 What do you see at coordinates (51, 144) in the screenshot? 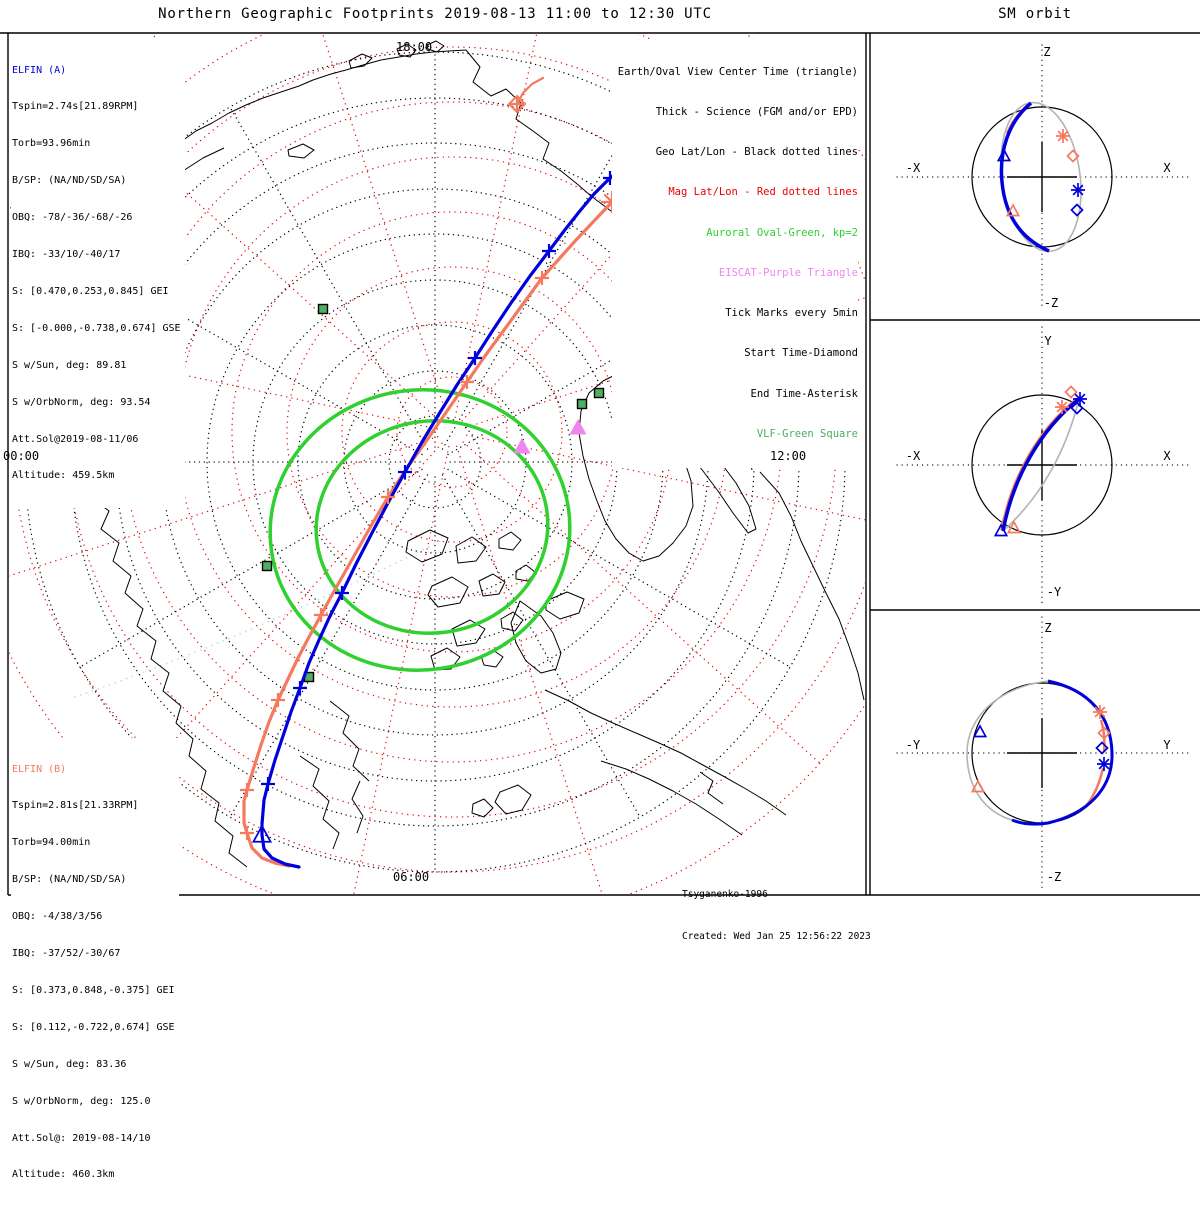
I see `elfin-a-line: Torb=93.96min` at bounding box center [51, 144].